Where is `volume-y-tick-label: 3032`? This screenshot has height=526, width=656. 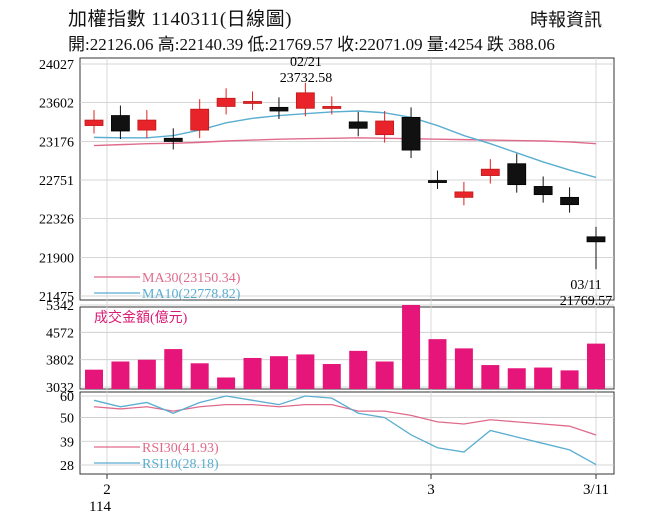
volume-y-tick-label: 3032 is located at coordinates (60, 388).